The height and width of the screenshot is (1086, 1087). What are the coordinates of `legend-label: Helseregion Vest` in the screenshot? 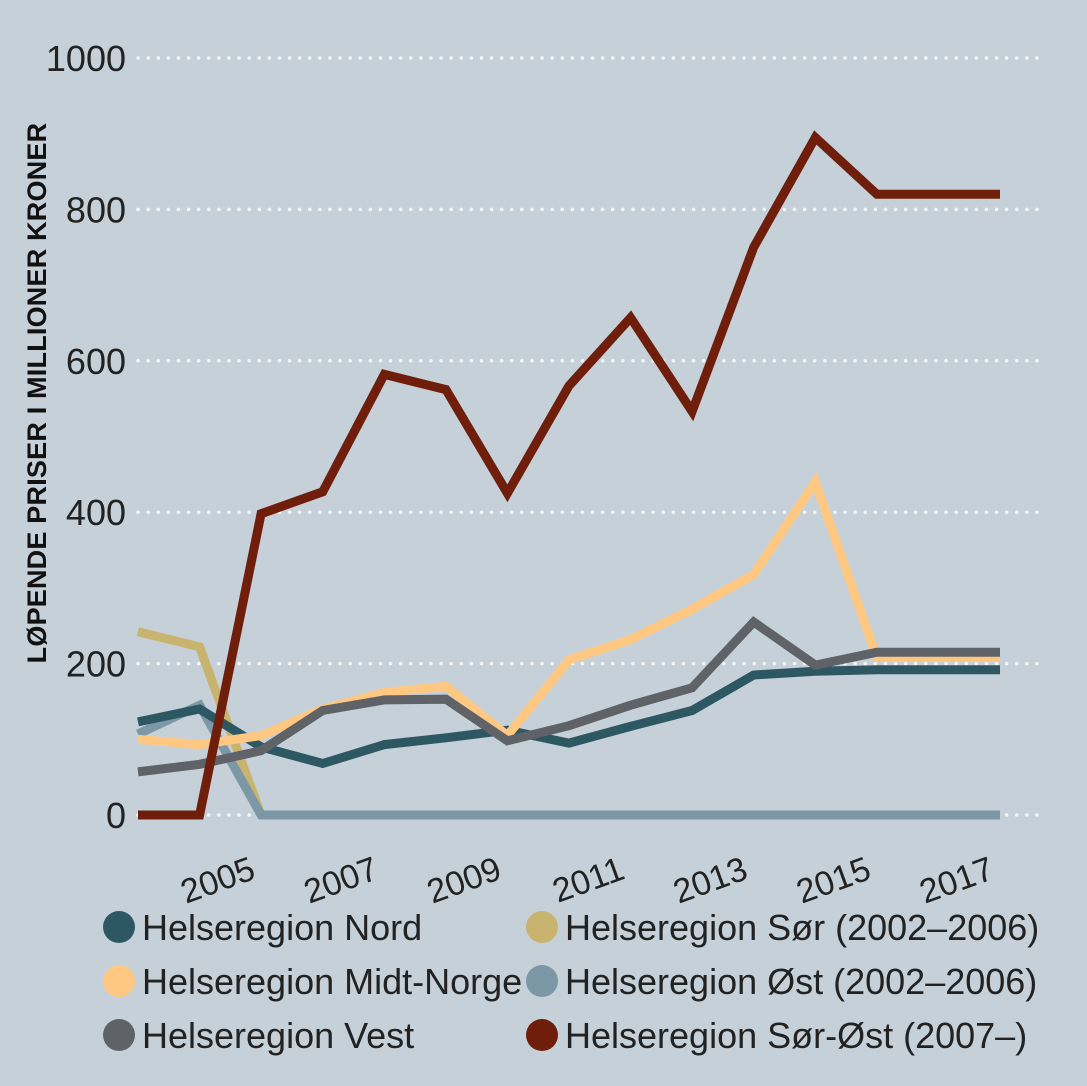 It's located at (278, 1035).